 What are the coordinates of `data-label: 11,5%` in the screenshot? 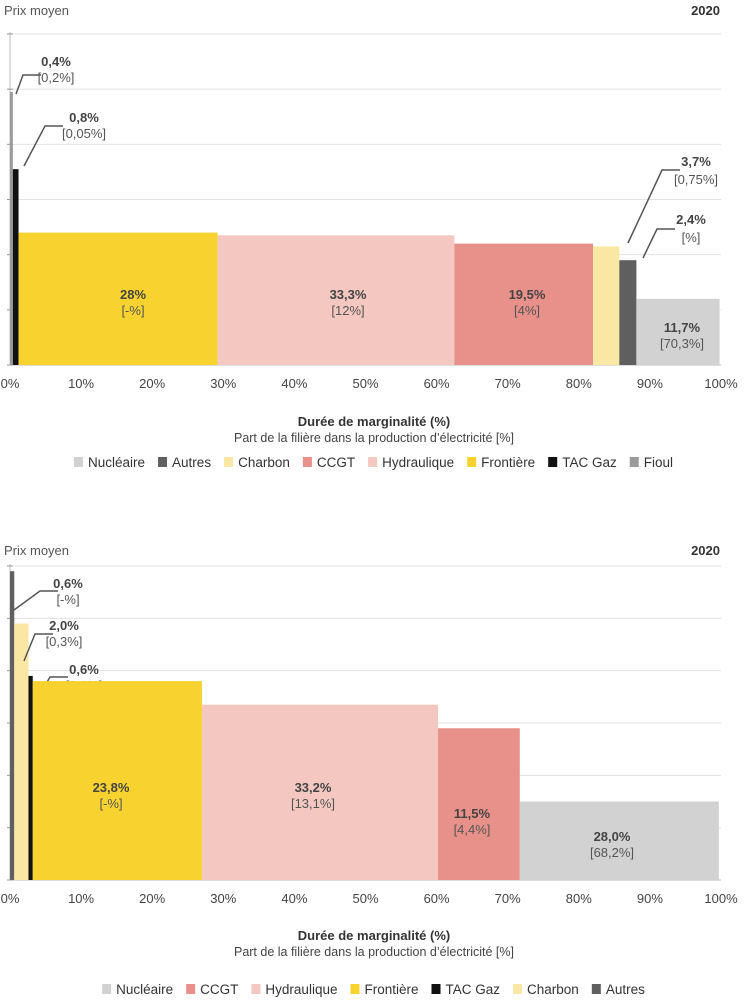 It's located at (472, 813).